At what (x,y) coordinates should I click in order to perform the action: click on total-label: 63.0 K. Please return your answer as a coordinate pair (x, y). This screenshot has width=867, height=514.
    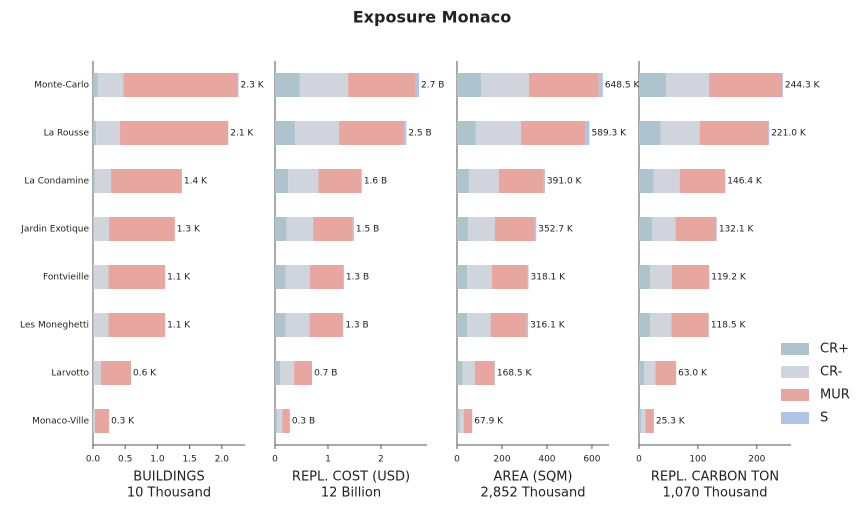
    Looking at the image, I should click on (693, 374).